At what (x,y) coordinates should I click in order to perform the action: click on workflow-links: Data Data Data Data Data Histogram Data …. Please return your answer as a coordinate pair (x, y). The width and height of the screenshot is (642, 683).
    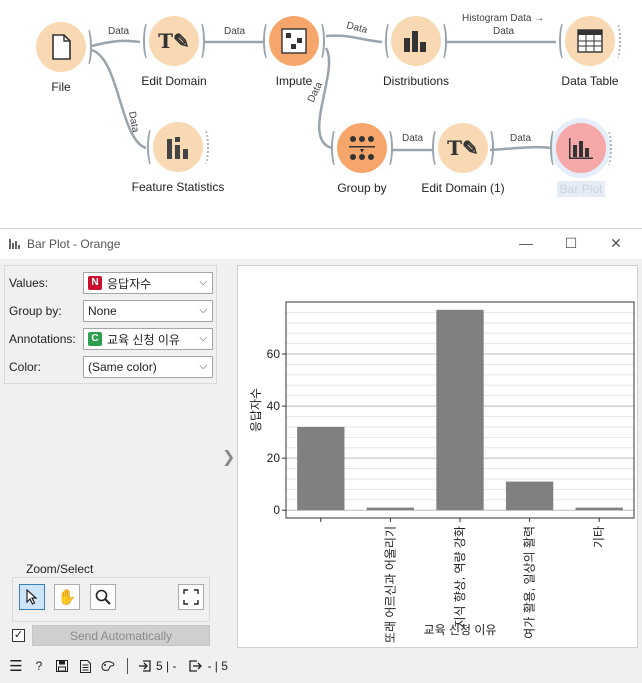
    Looking at the image, I should click on (323, 82).